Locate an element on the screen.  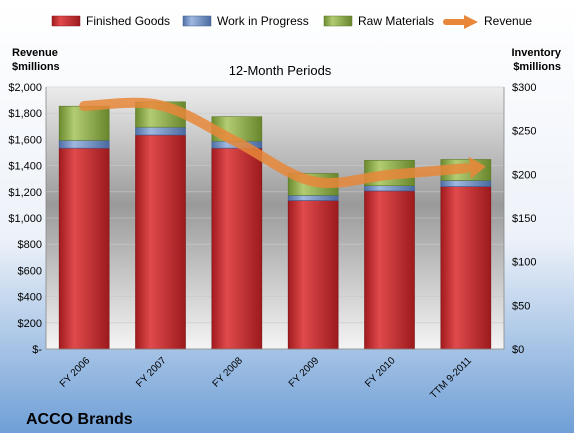
left-tick-label: $1,400 is located at coordinates (25, 167).